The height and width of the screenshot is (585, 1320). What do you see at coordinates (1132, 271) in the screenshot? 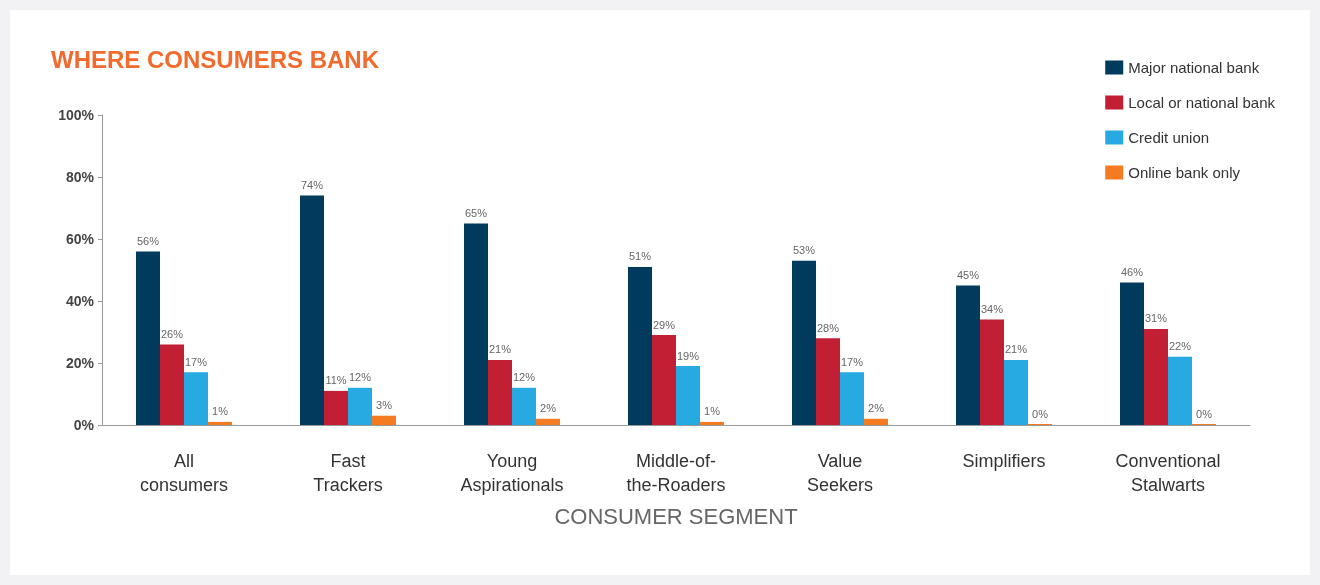
I see `data-label: 46%` at bounding box center [1132, 271].